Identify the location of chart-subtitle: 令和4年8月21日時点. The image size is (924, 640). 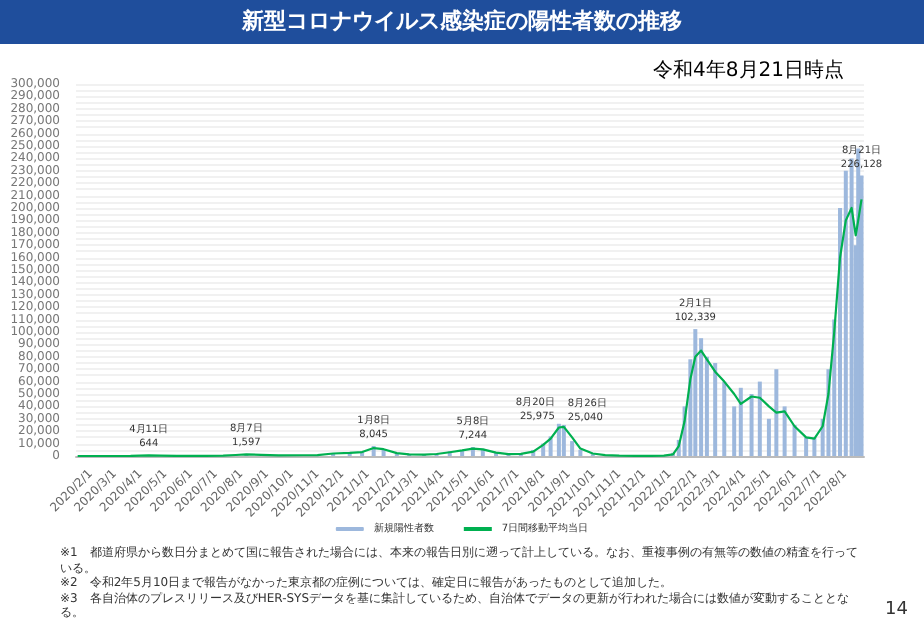
(748, 70).